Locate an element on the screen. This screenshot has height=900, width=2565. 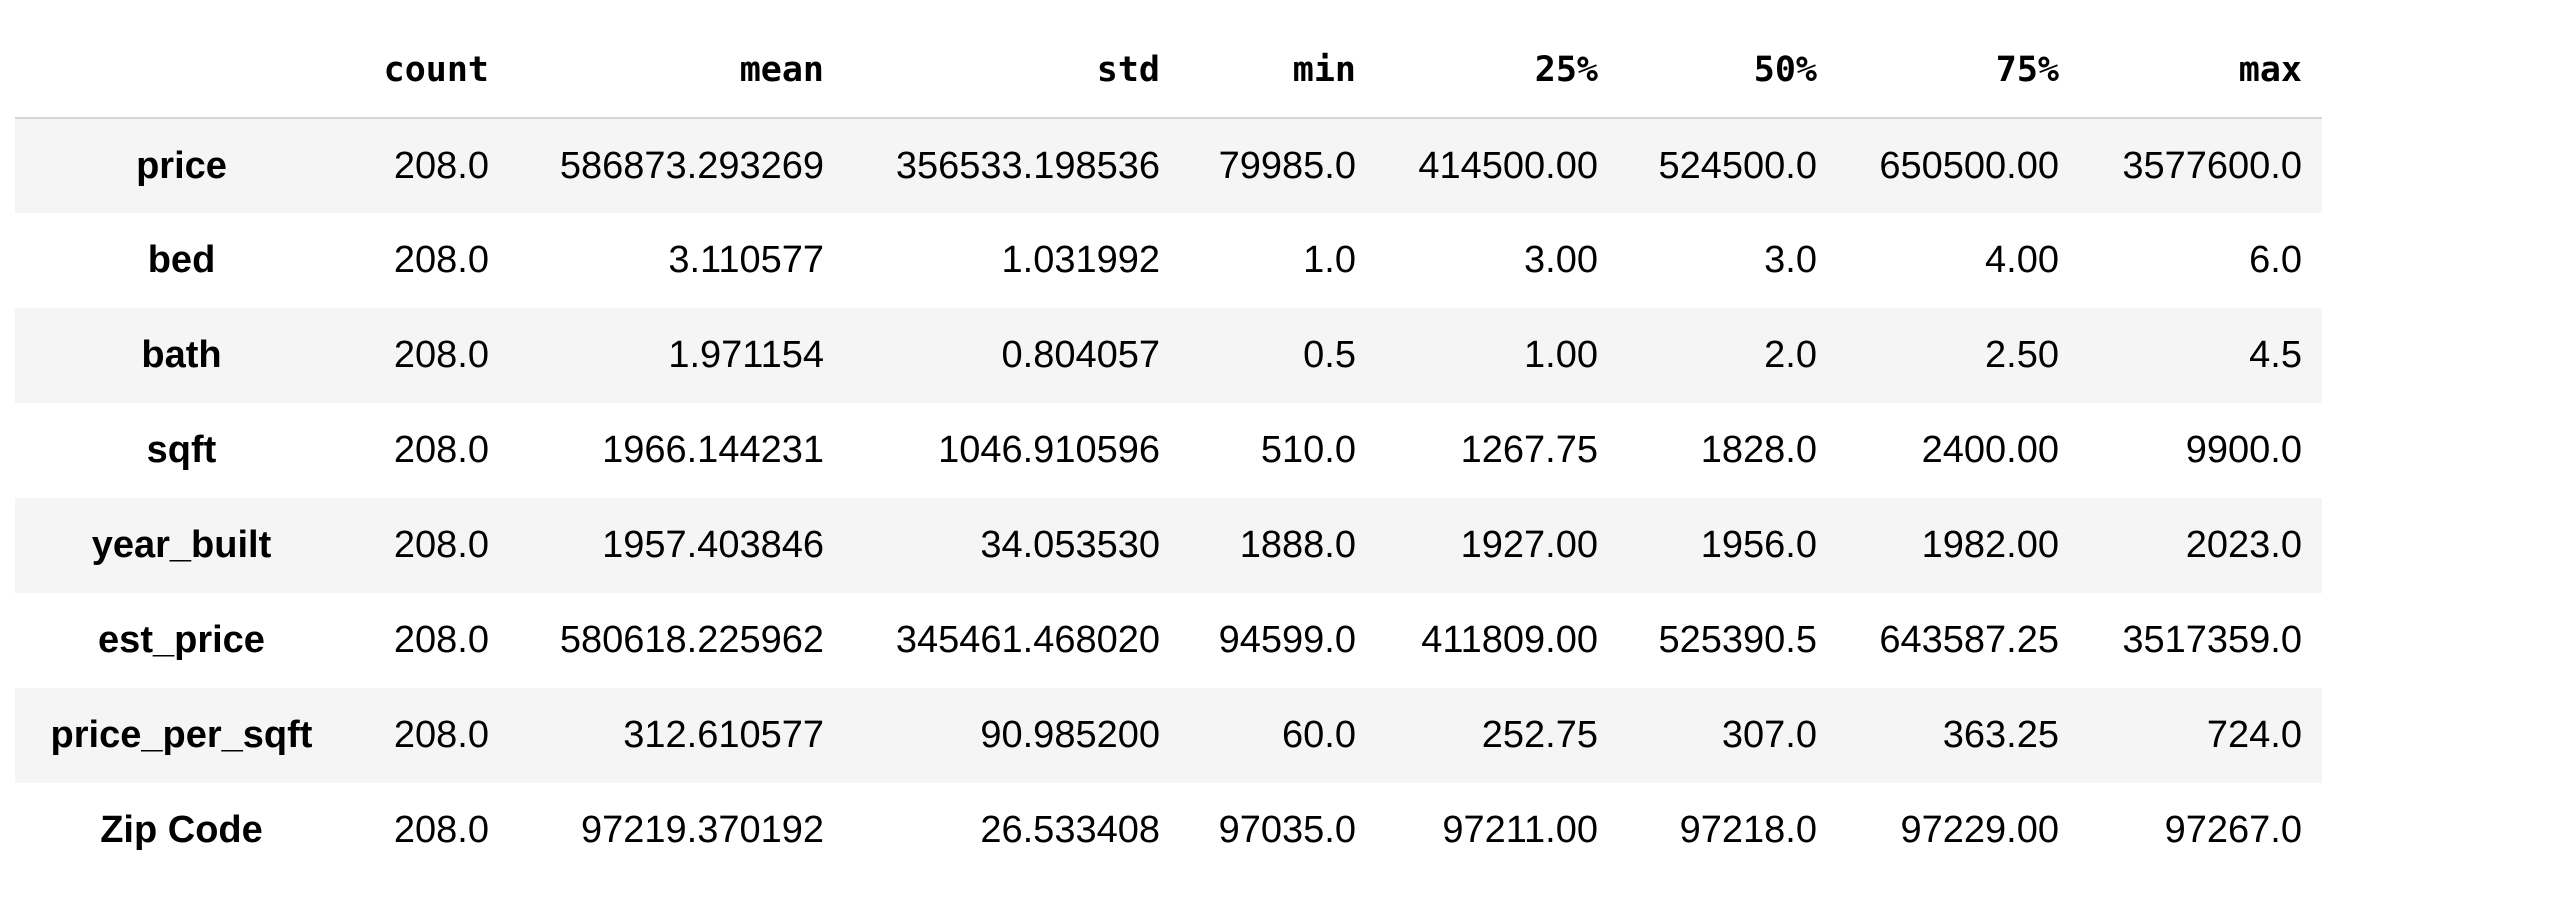
column-header: 50% is located at coordinates (1727, 71).